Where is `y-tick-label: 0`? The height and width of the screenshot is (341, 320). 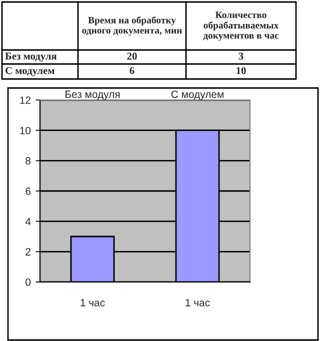
y-tick-label: 0 is located at coordinates (28, 282).